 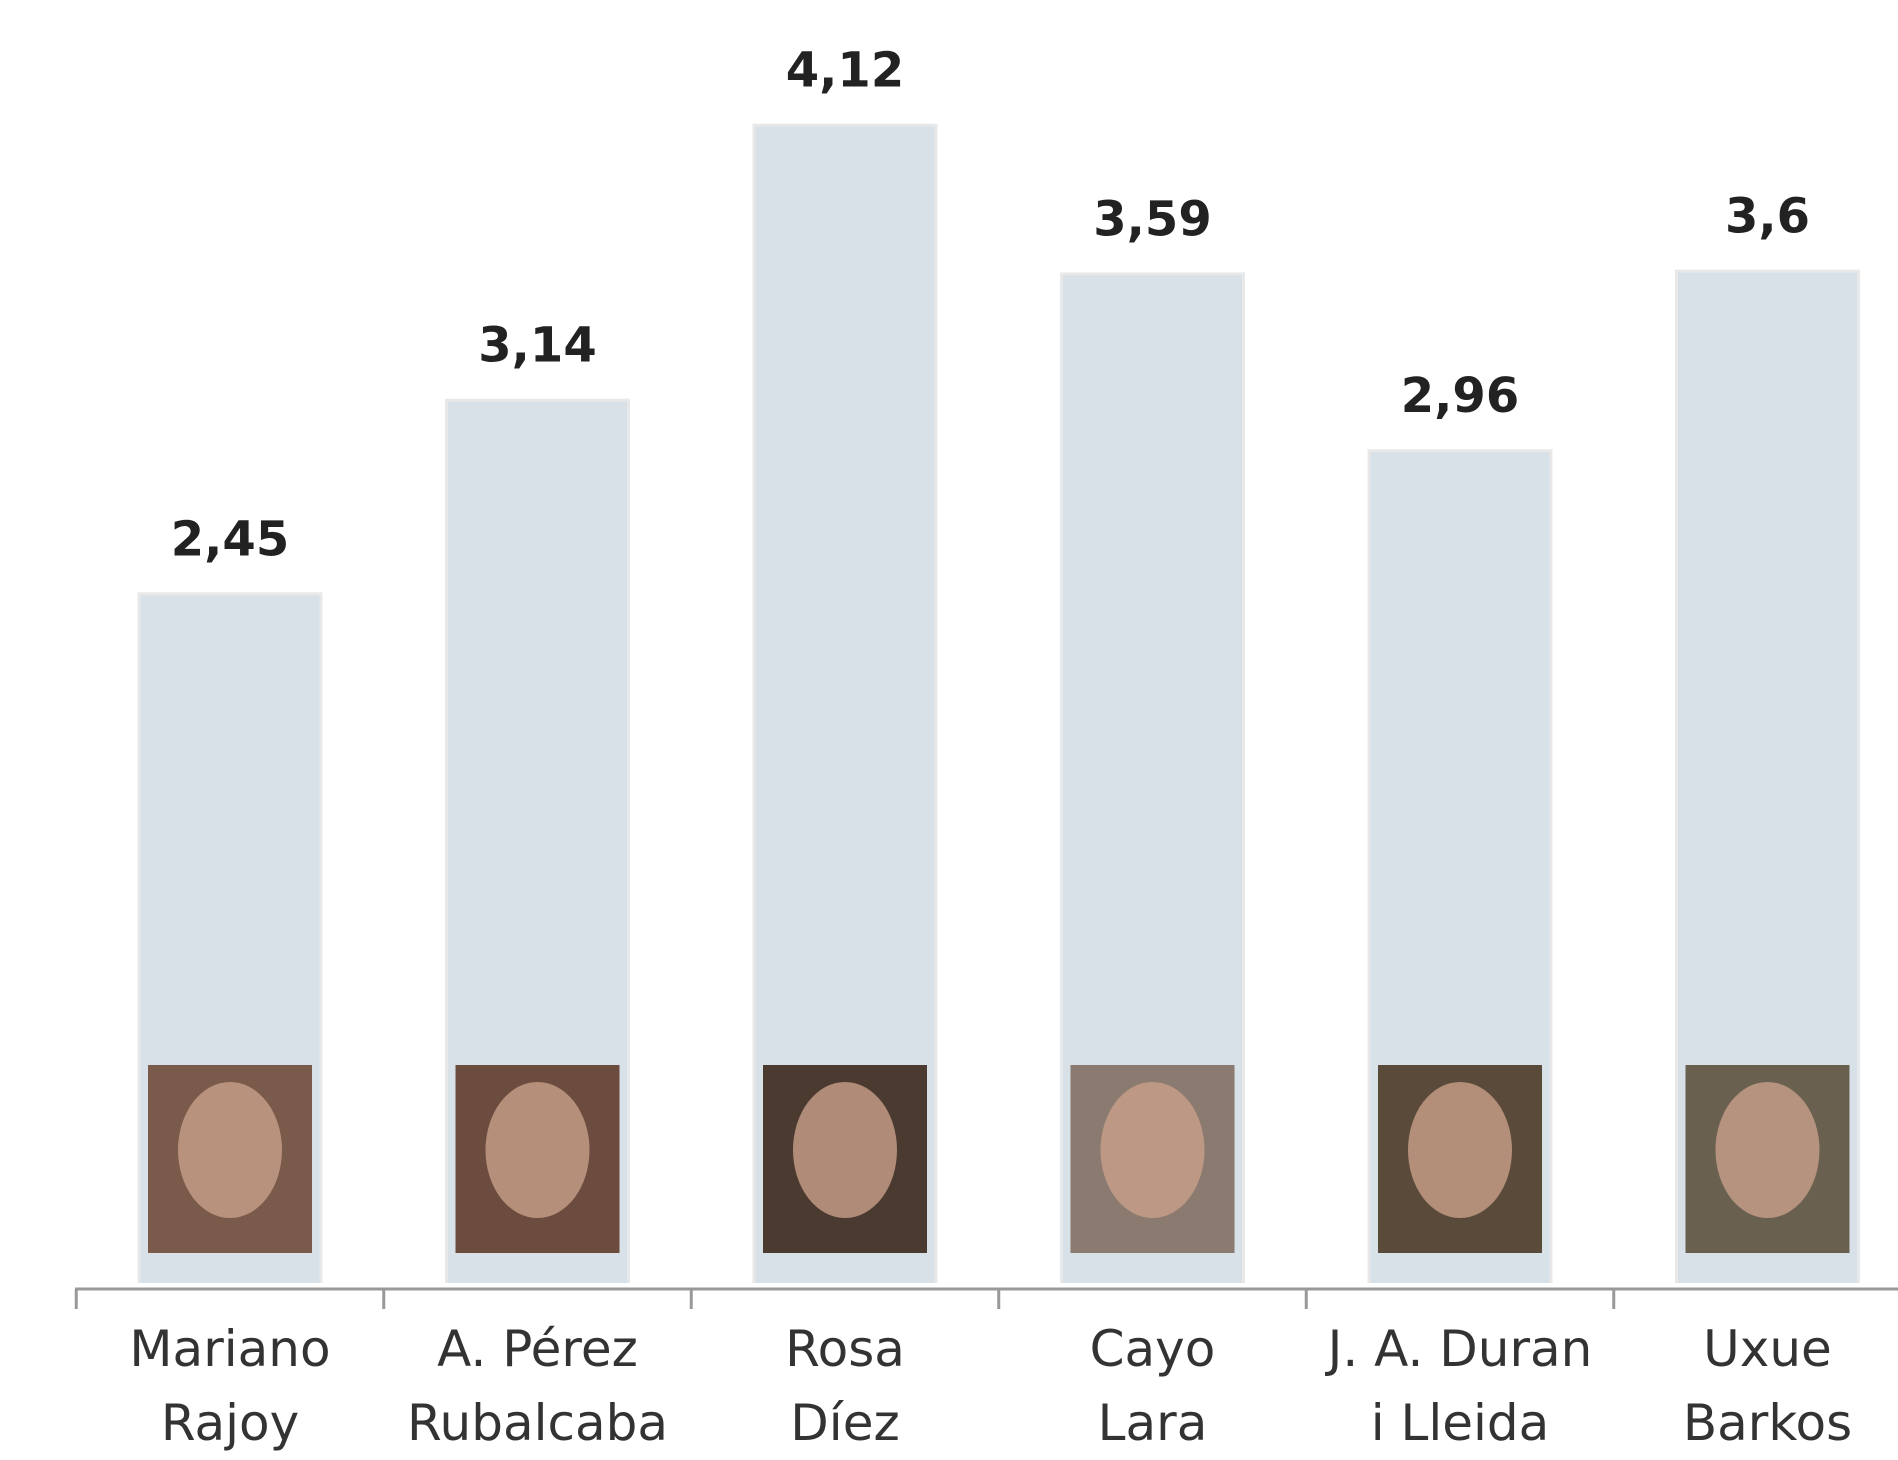 I want to click on category-label: J. A. Duran i Lleida, so click(x=1460, y=1386).